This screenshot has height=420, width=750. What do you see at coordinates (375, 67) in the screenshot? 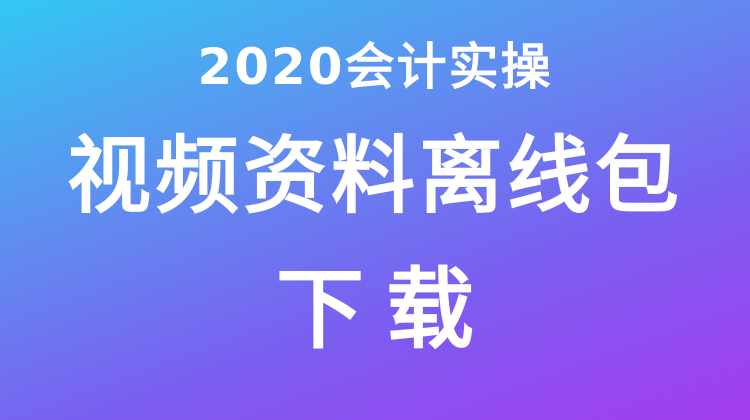
I see `banner-subtitle: 2020会计实操` at bounding box center [375, 67].